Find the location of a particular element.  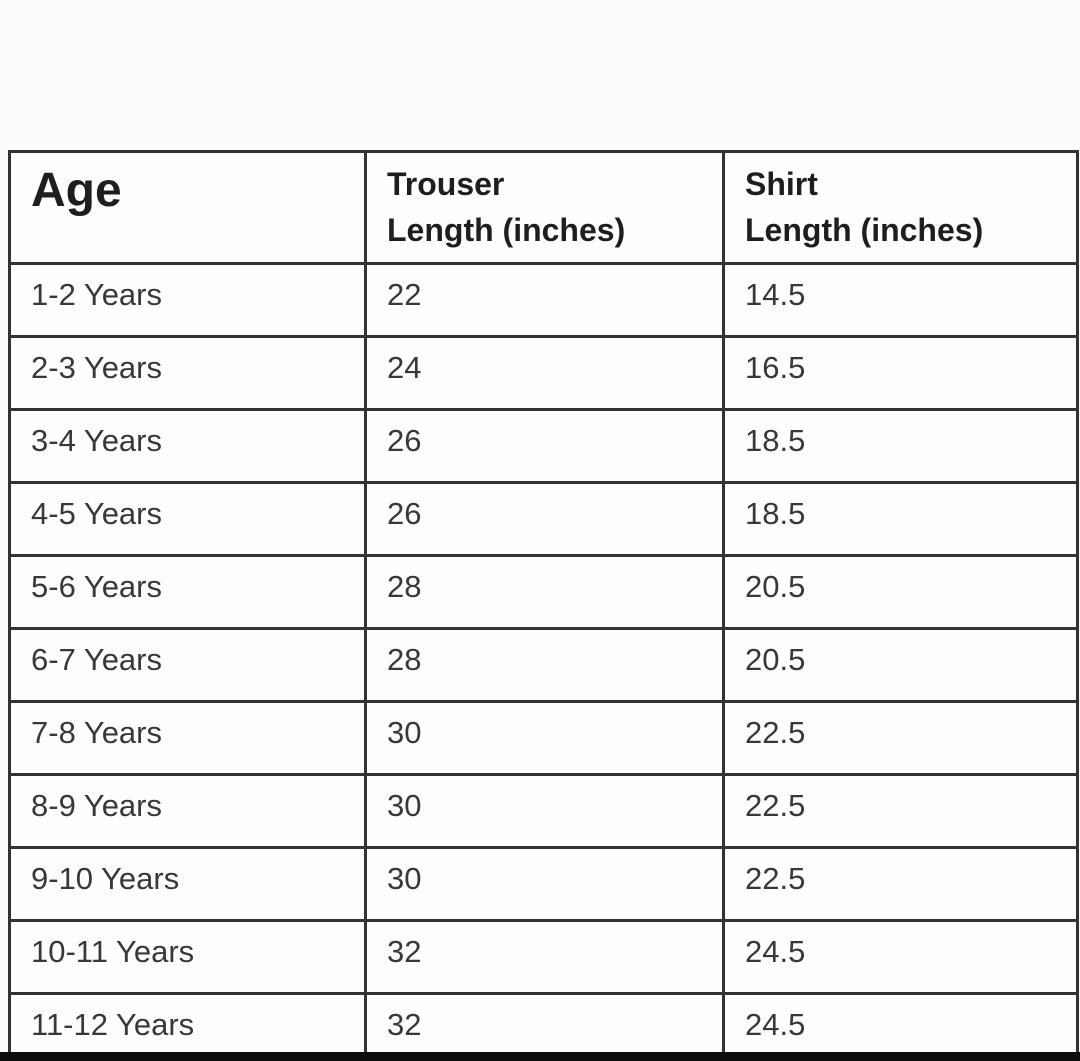

trouser-length-cell: 22 is located at coordinates (544, 299).